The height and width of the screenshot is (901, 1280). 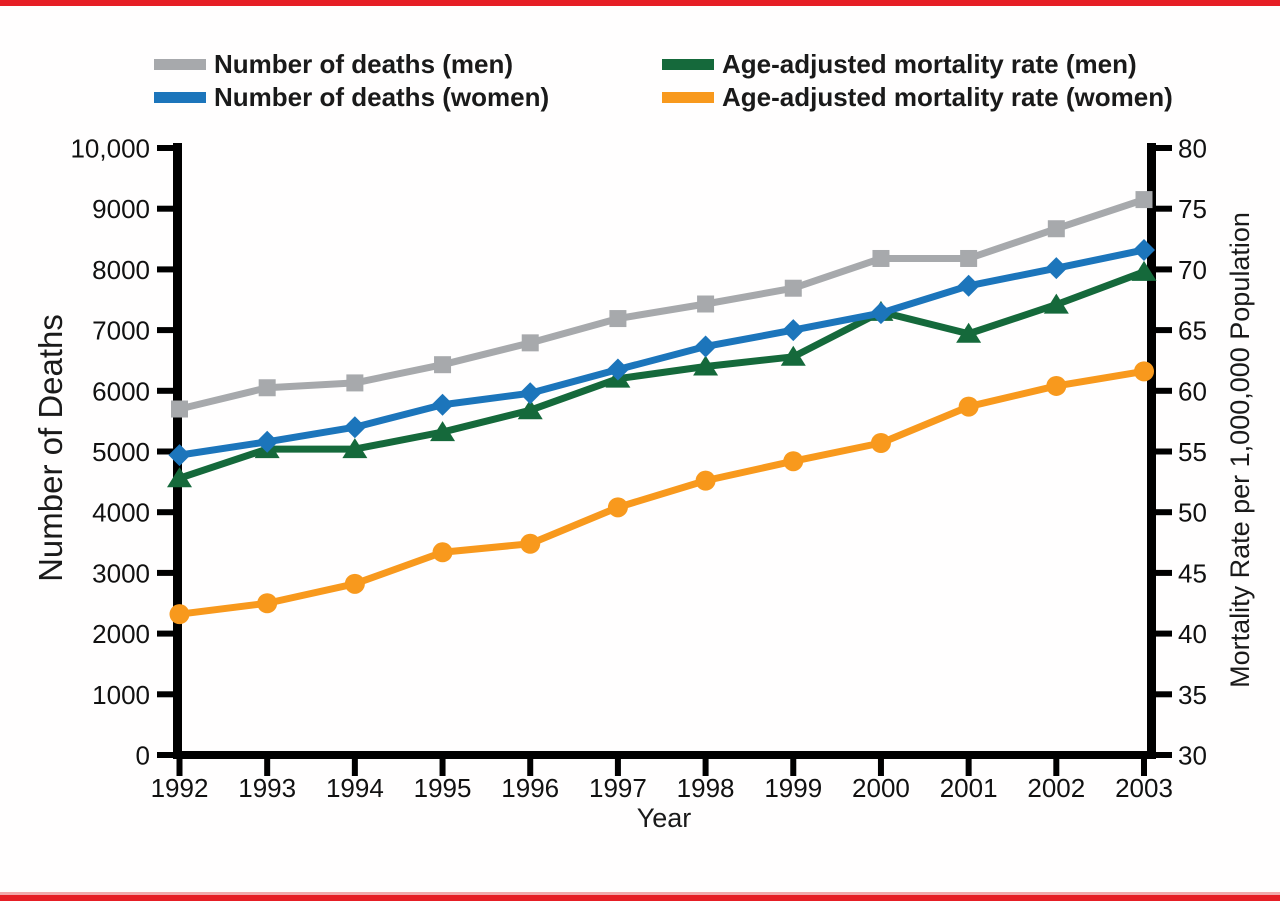 What do you see at coordinates (121, 513) in the screenshot?
I see `left-axis-tick-label: 4000` at bounding box center [121, 513].